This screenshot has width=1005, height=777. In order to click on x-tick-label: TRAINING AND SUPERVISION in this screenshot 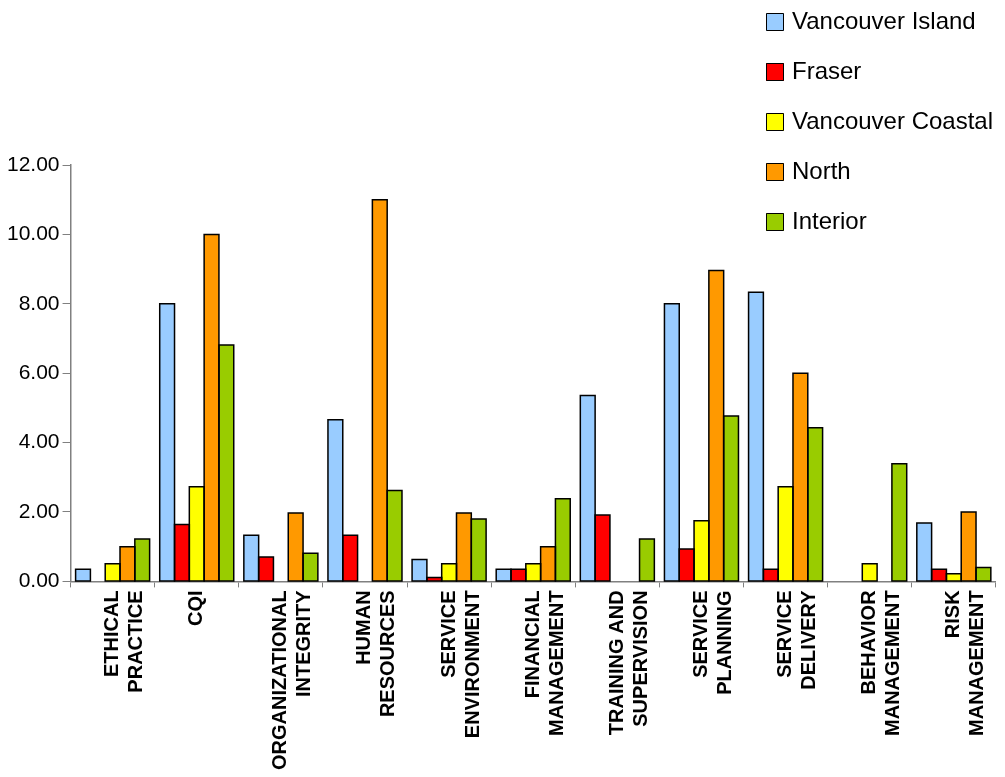, I will do `click(627, 663)`.